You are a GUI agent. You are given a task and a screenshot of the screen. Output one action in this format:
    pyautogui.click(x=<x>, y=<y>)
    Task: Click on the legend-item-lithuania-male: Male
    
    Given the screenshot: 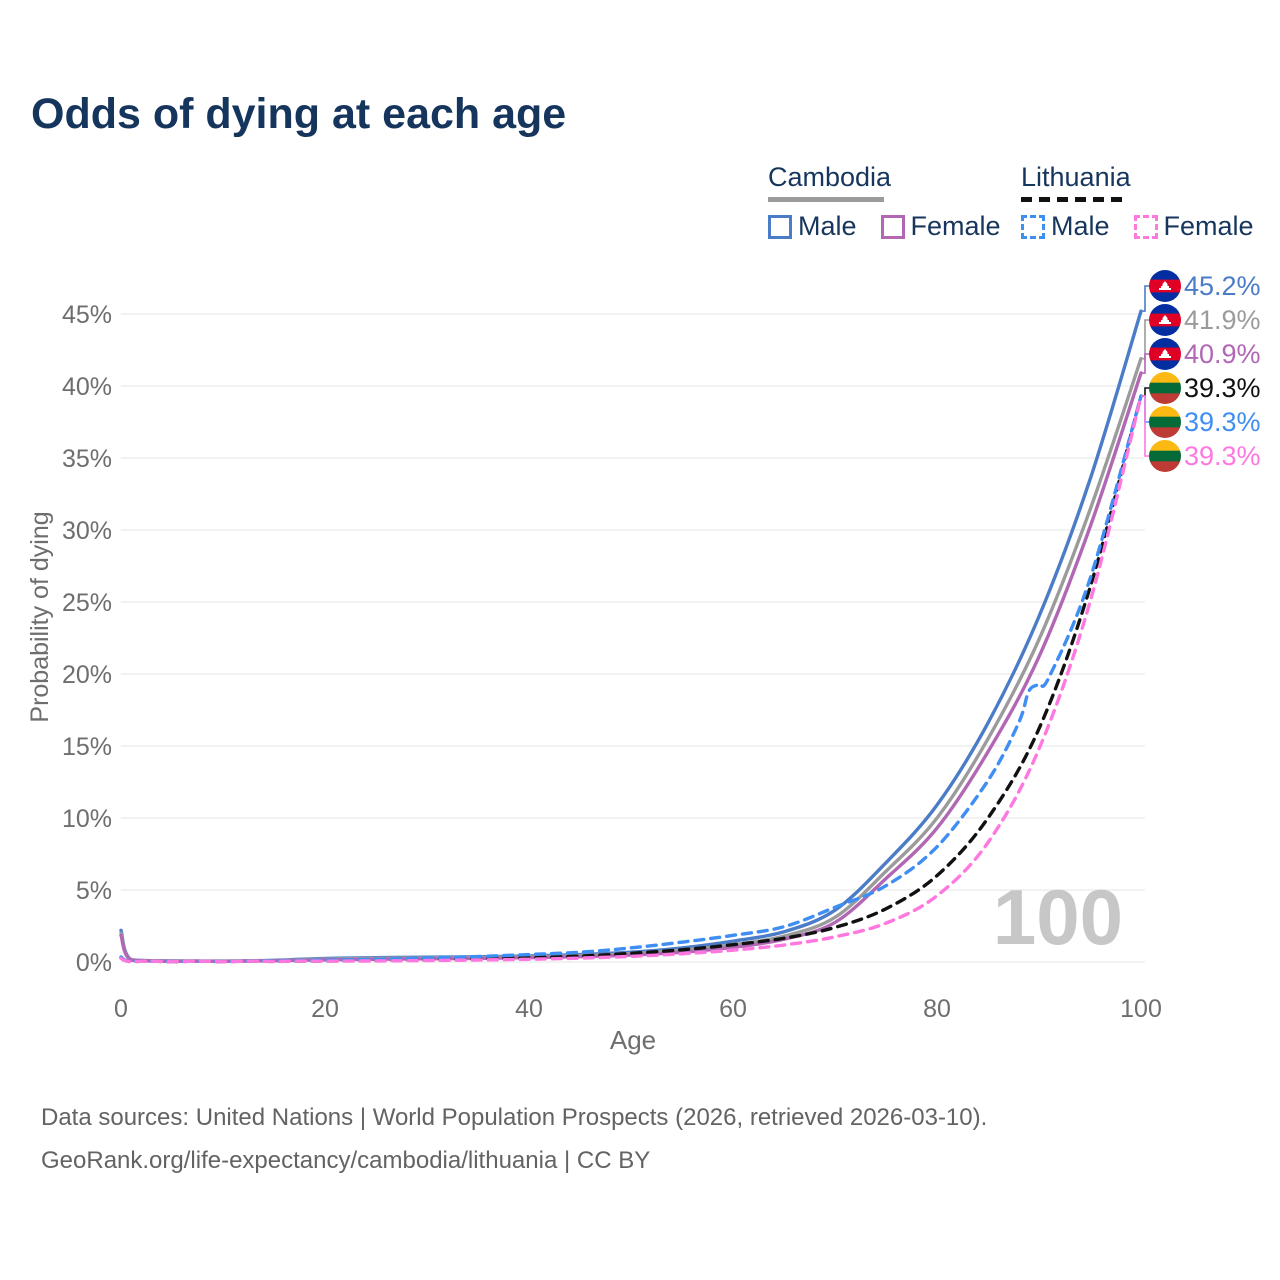 What is the action you would take?
    pyautogui.click(x=1065, y=226)
    